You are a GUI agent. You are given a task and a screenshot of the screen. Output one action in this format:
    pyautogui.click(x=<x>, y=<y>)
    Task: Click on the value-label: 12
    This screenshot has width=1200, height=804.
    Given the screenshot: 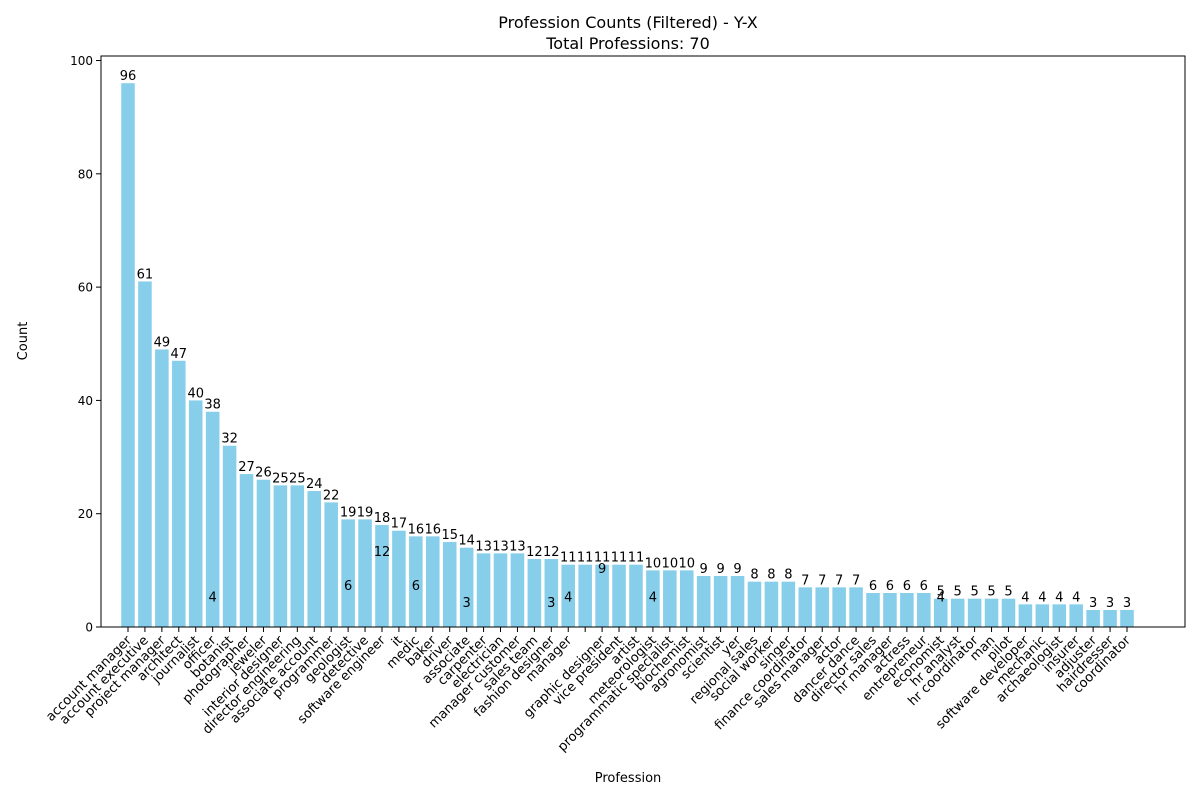 What is the action you would take?
    pyautogui.click(x=534, y=552)
    